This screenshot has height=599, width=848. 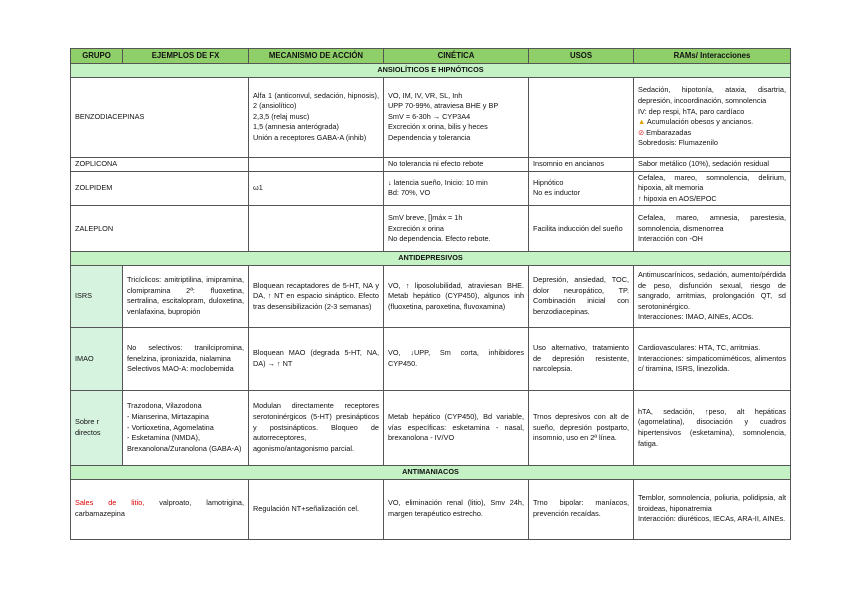 I want to click on text-line: Embarazadas, so click(x=669, y=132).